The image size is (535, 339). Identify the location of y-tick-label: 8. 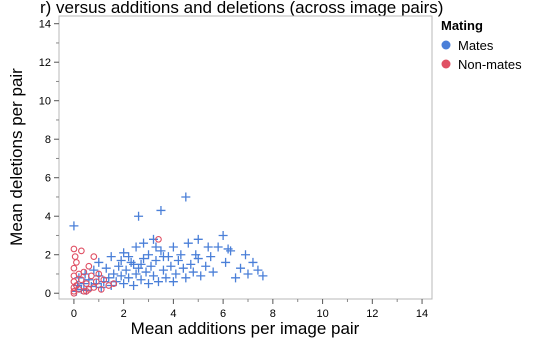
(48, 140).